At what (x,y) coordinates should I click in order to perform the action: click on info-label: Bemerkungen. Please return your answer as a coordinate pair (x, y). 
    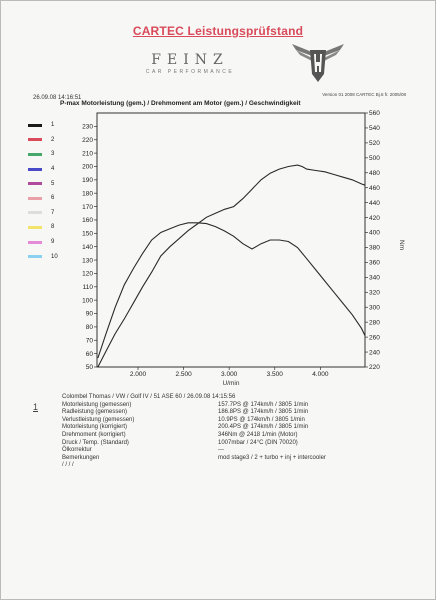
    Looking at the image, I should click on (81, 457).